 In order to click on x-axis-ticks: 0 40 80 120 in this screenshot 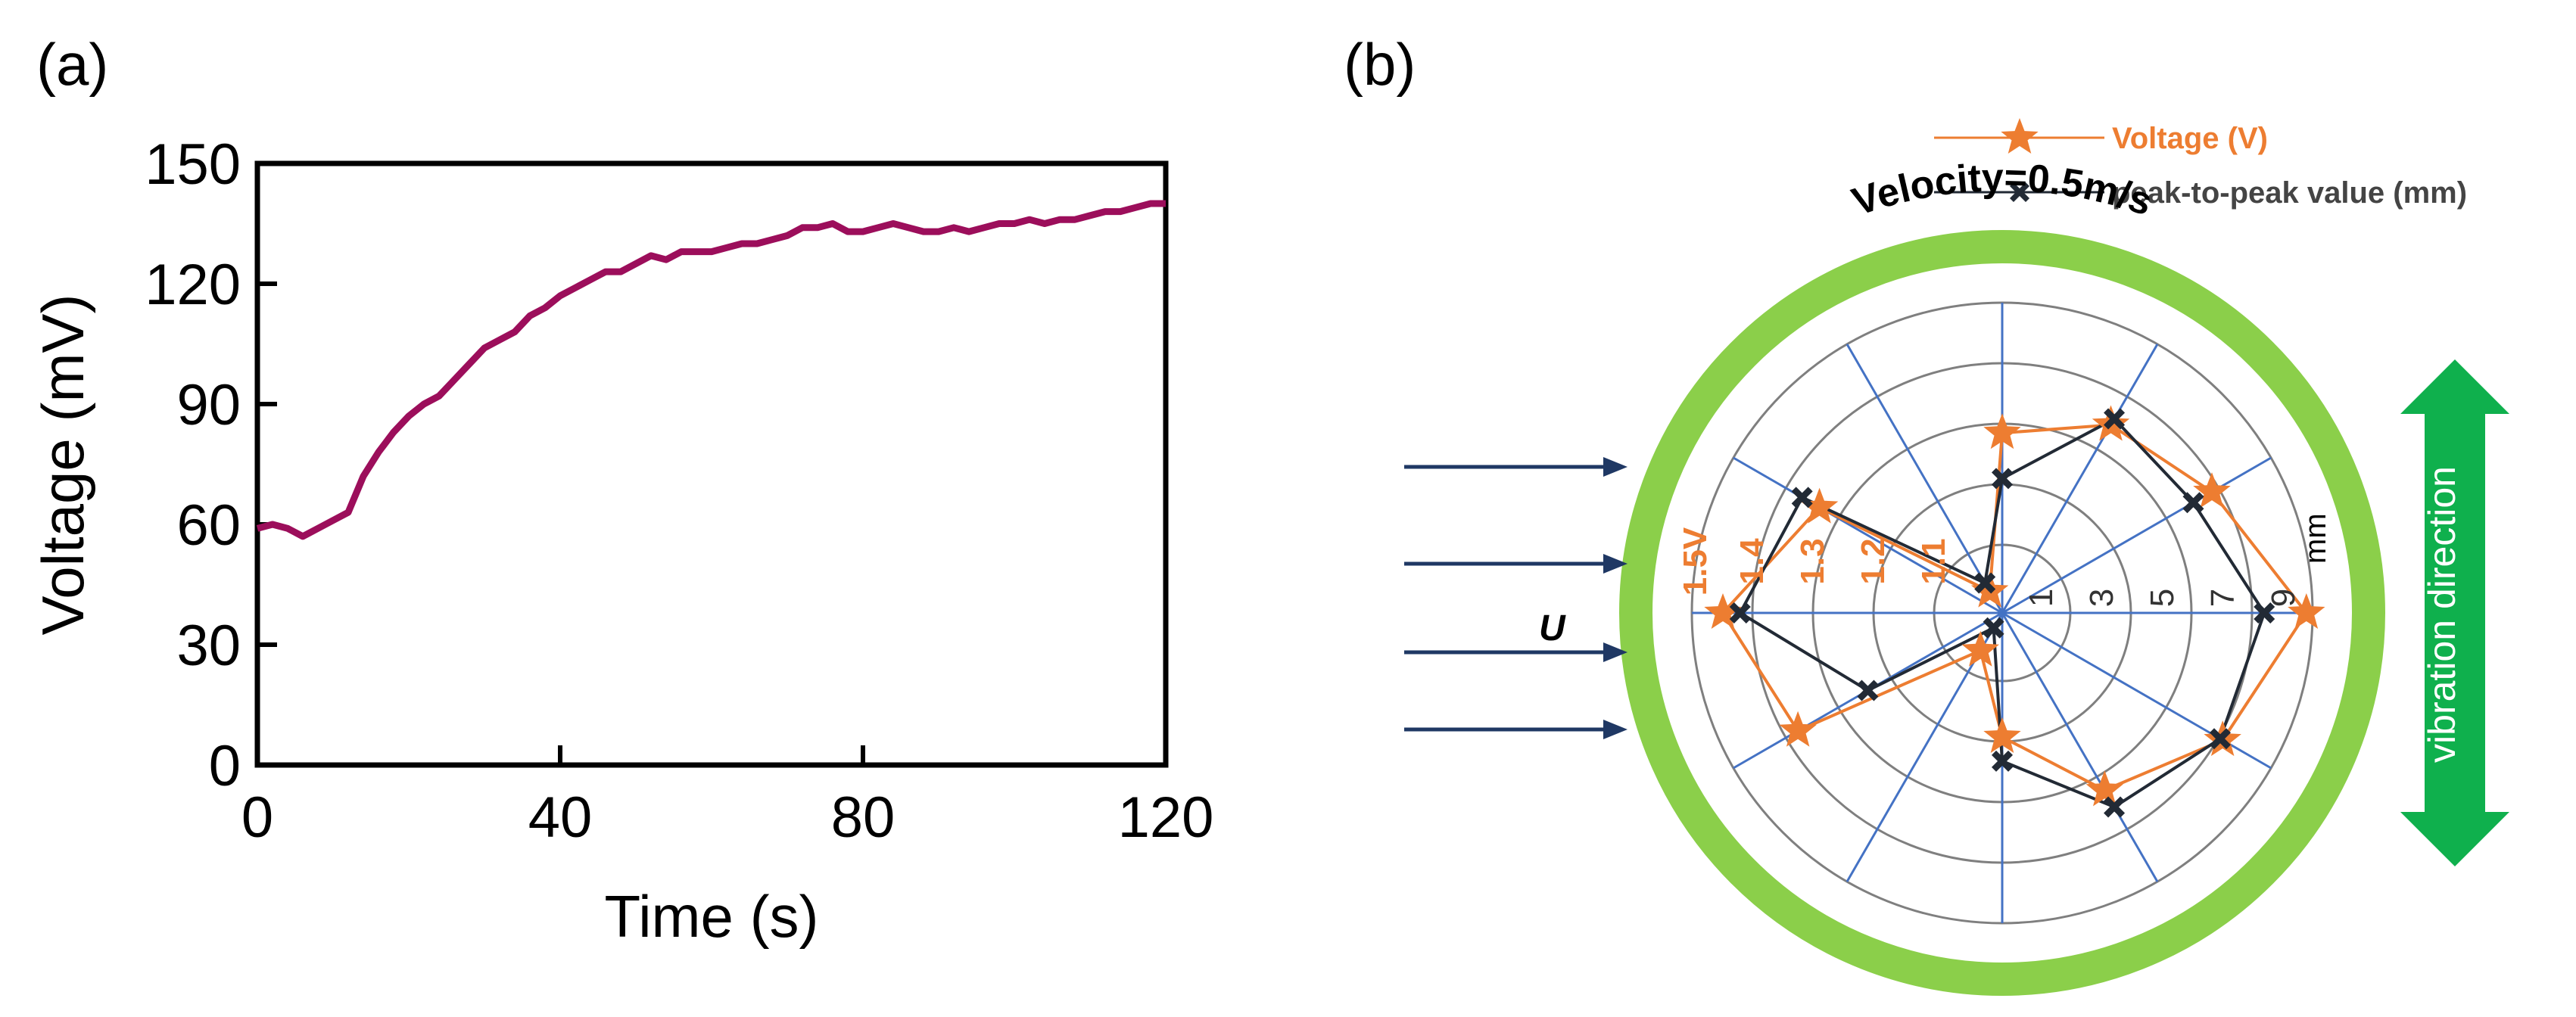, I will do `click(727, 797)`.